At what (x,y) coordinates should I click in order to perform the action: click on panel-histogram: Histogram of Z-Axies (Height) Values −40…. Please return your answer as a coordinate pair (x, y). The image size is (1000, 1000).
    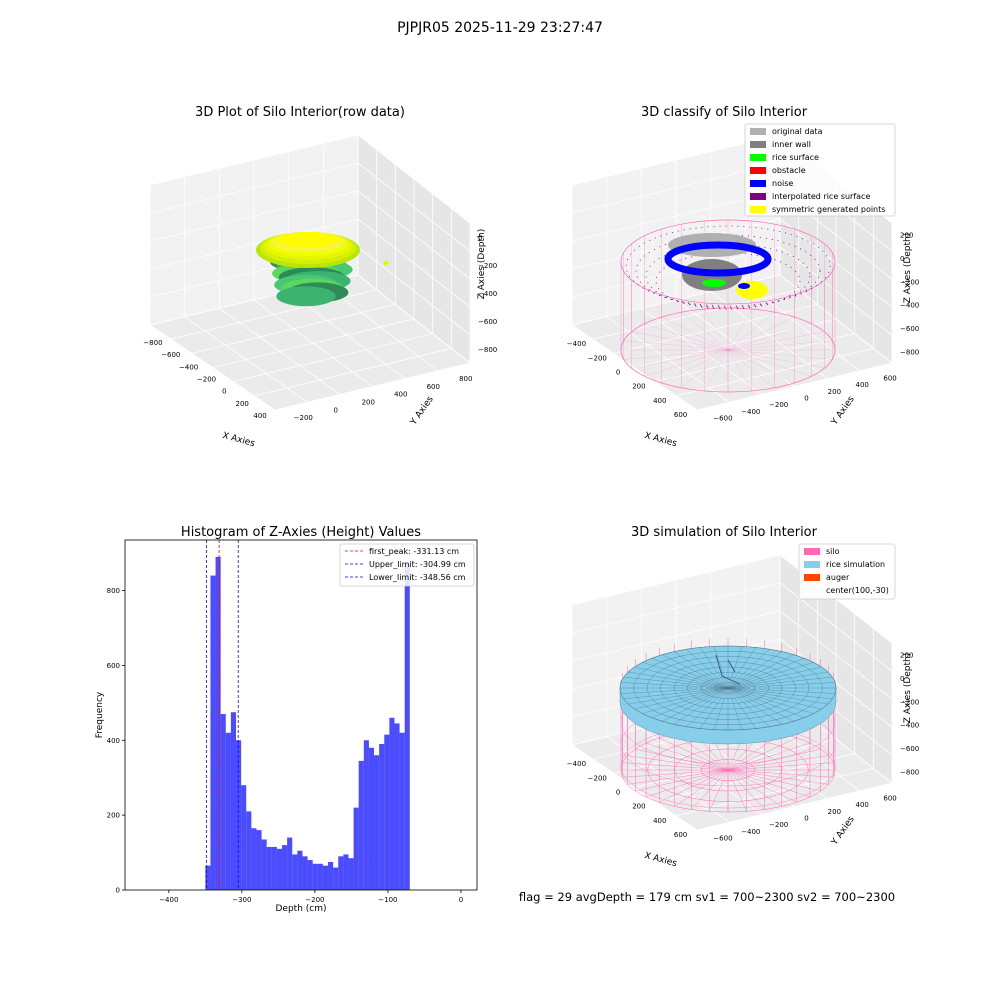
    Looking at the image, I should click on (286, 719).